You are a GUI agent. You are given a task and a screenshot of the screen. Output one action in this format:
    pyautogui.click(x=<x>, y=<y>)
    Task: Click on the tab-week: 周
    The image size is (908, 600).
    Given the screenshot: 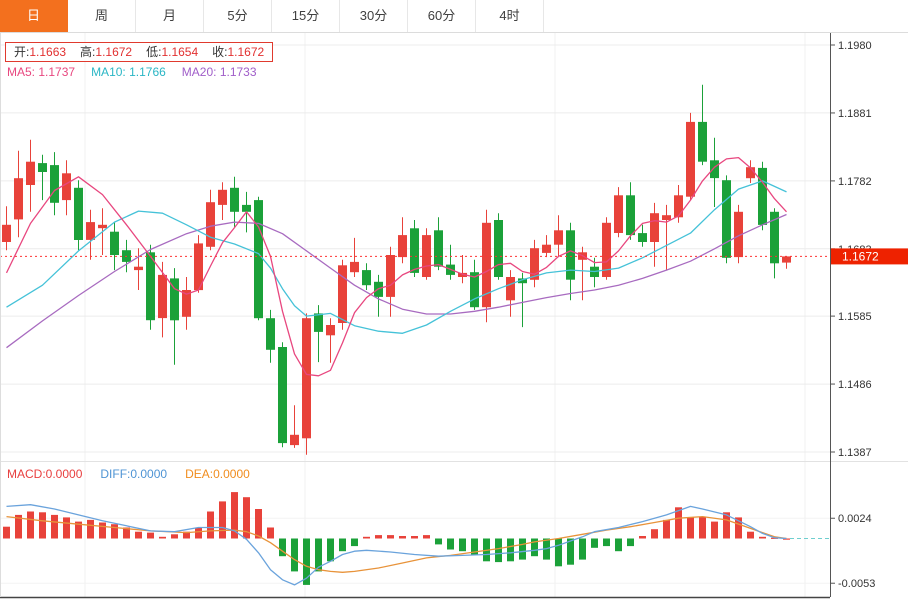 What is the action you would take?
    pyautogui.click(x=102, y=16)
    